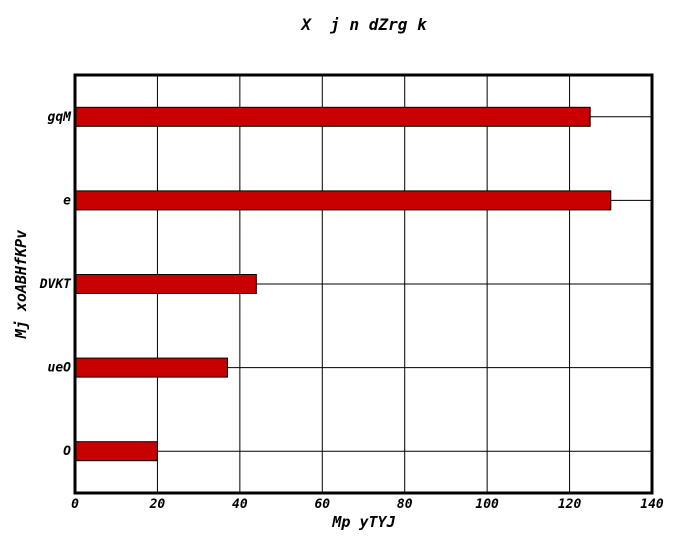  What do you see at coordinates (151, 367) in the screenshot?
I see `bar-ueO` at bounding box center [151, 367].